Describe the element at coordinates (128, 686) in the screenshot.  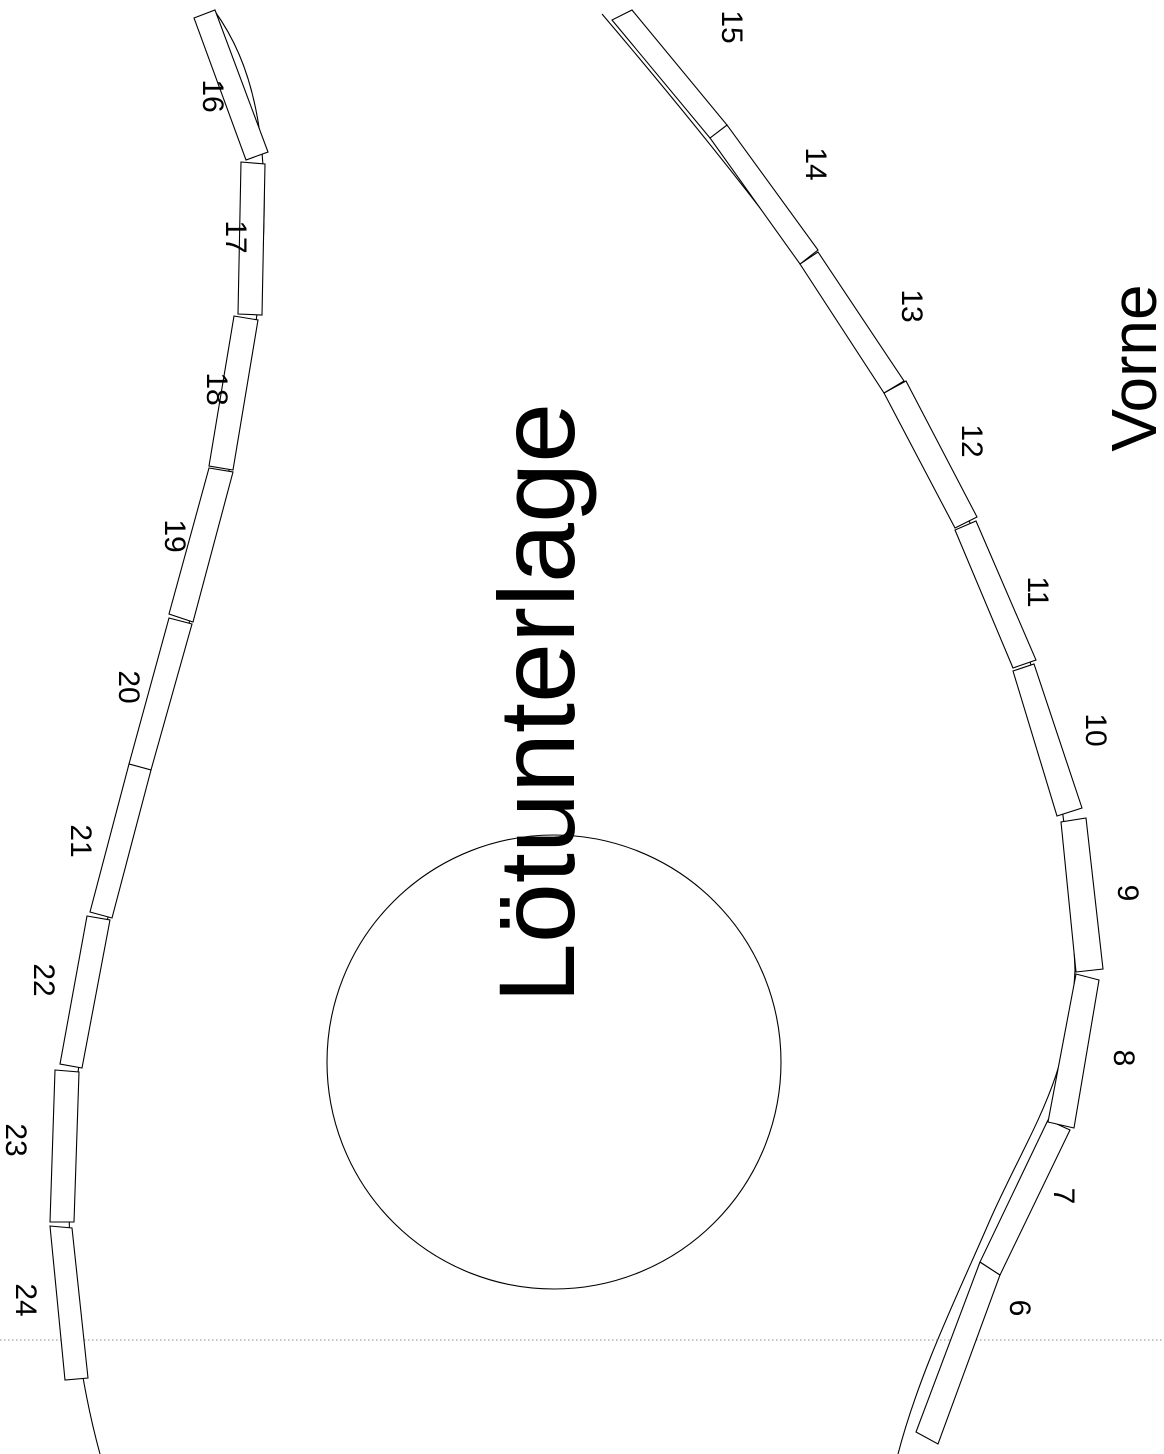
I see `segment-label-20: 20` at that location.